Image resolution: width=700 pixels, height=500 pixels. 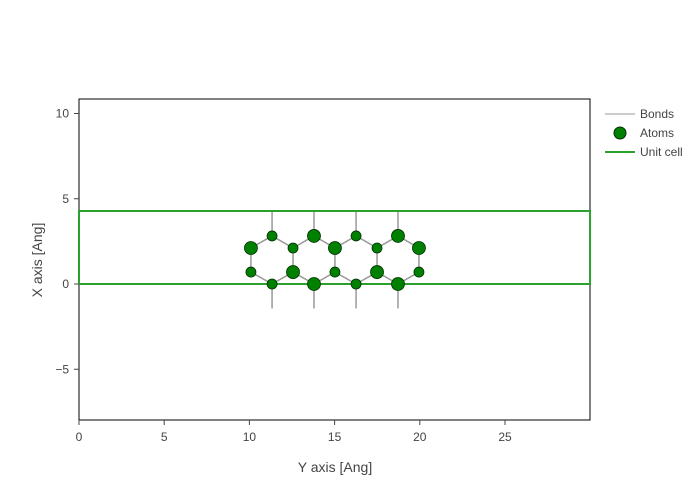 What do you see at coordinates (37, 260) in the screenshot?
I see `y-axis-title: X axis [Ang]` at bounding box center [37, 260].